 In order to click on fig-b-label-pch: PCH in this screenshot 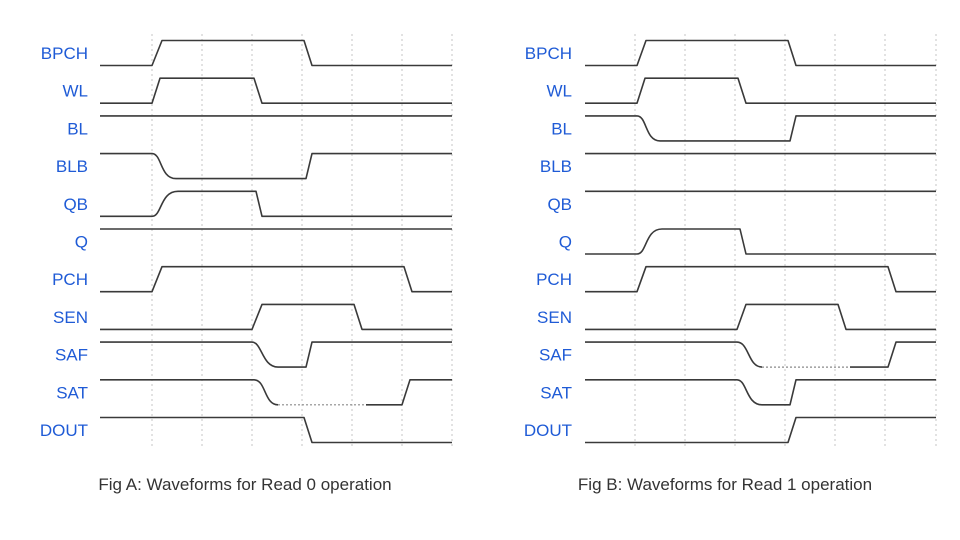, I will do `click(554, 279)`.